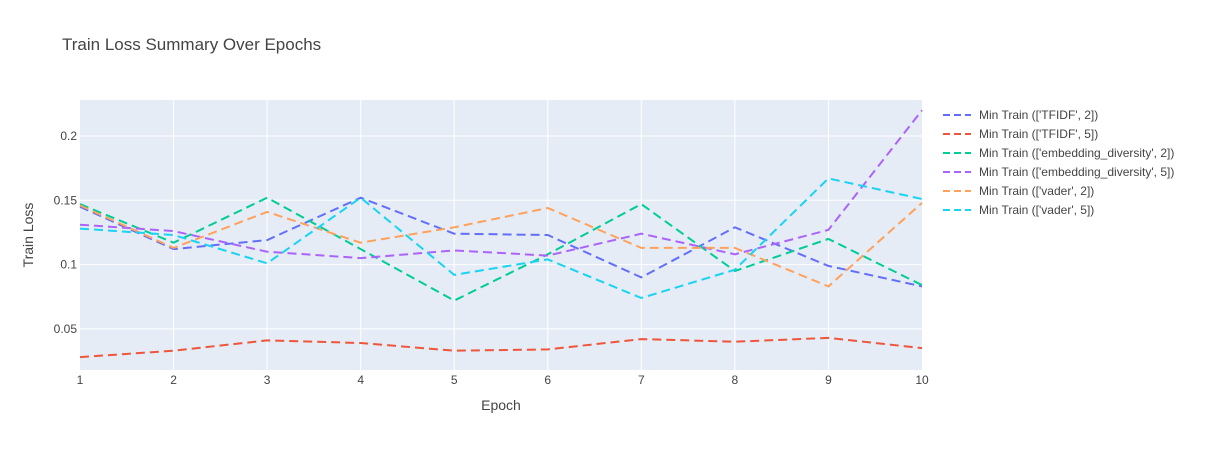  What do you see at coordinates (191, 44) in the screenshot?
I see `chart-title: Train Loss Summary Over Epochs` at bounding box center [191, 44].